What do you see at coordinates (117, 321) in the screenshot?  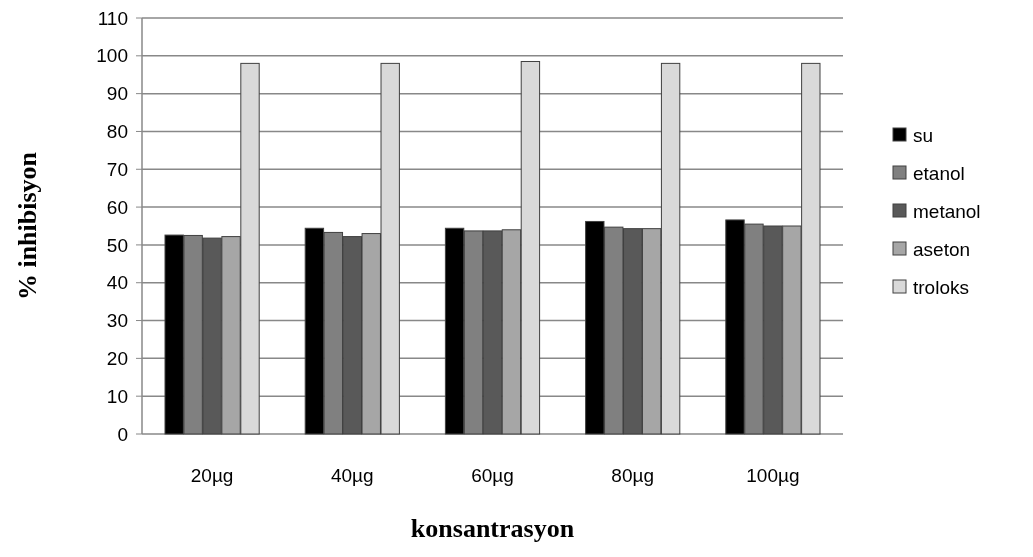 I see `y-tick-label: 30` at bounding box center [117, 321].